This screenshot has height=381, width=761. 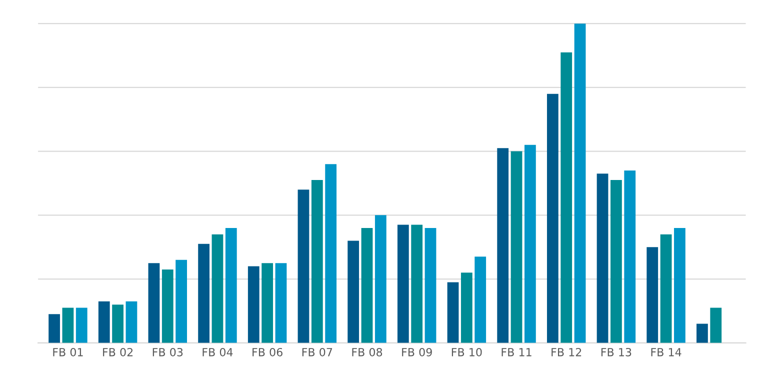 What do you see at coordinates (118, 352) in the screenshot?
I see `x-tick-label: FB 02` at bounding box center [118, 352].